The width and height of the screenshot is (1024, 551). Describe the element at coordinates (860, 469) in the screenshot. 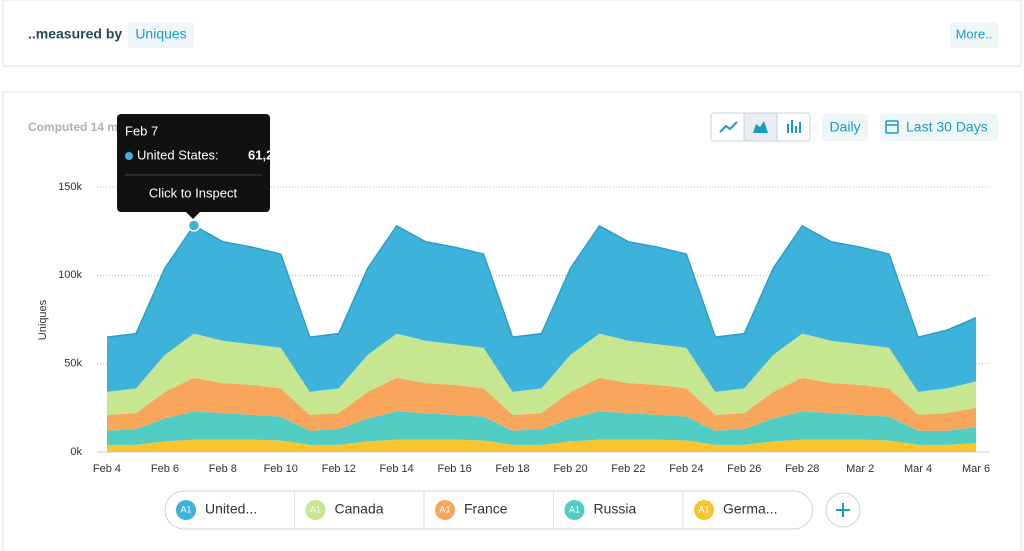

I see `x-tick-label: Mar 2` at that location.